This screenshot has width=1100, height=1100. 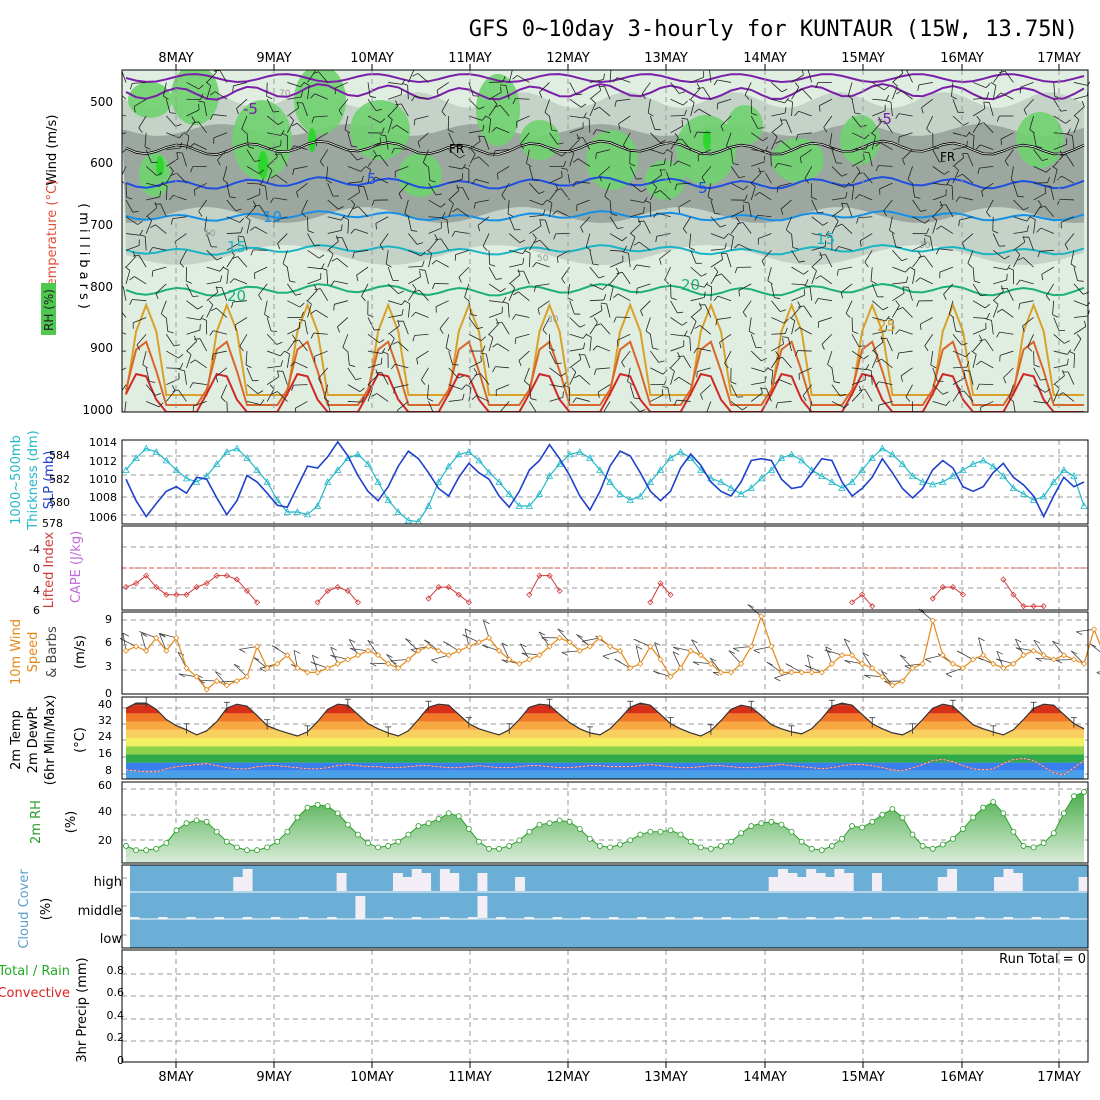 What do you see at coordinates (762, 648) in the screenshot?
I see `wind-barb-10m` at bounding box center [762, 648].